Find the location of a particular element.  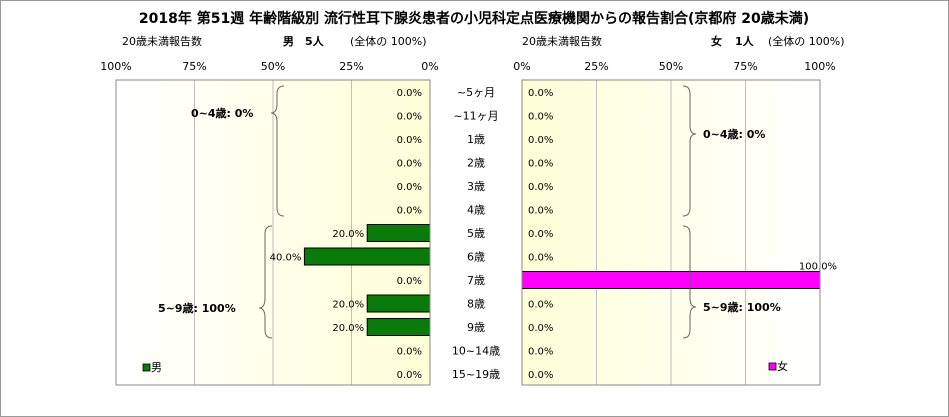

right-x-tick-label: 75% is located at coordinates (745, 66).